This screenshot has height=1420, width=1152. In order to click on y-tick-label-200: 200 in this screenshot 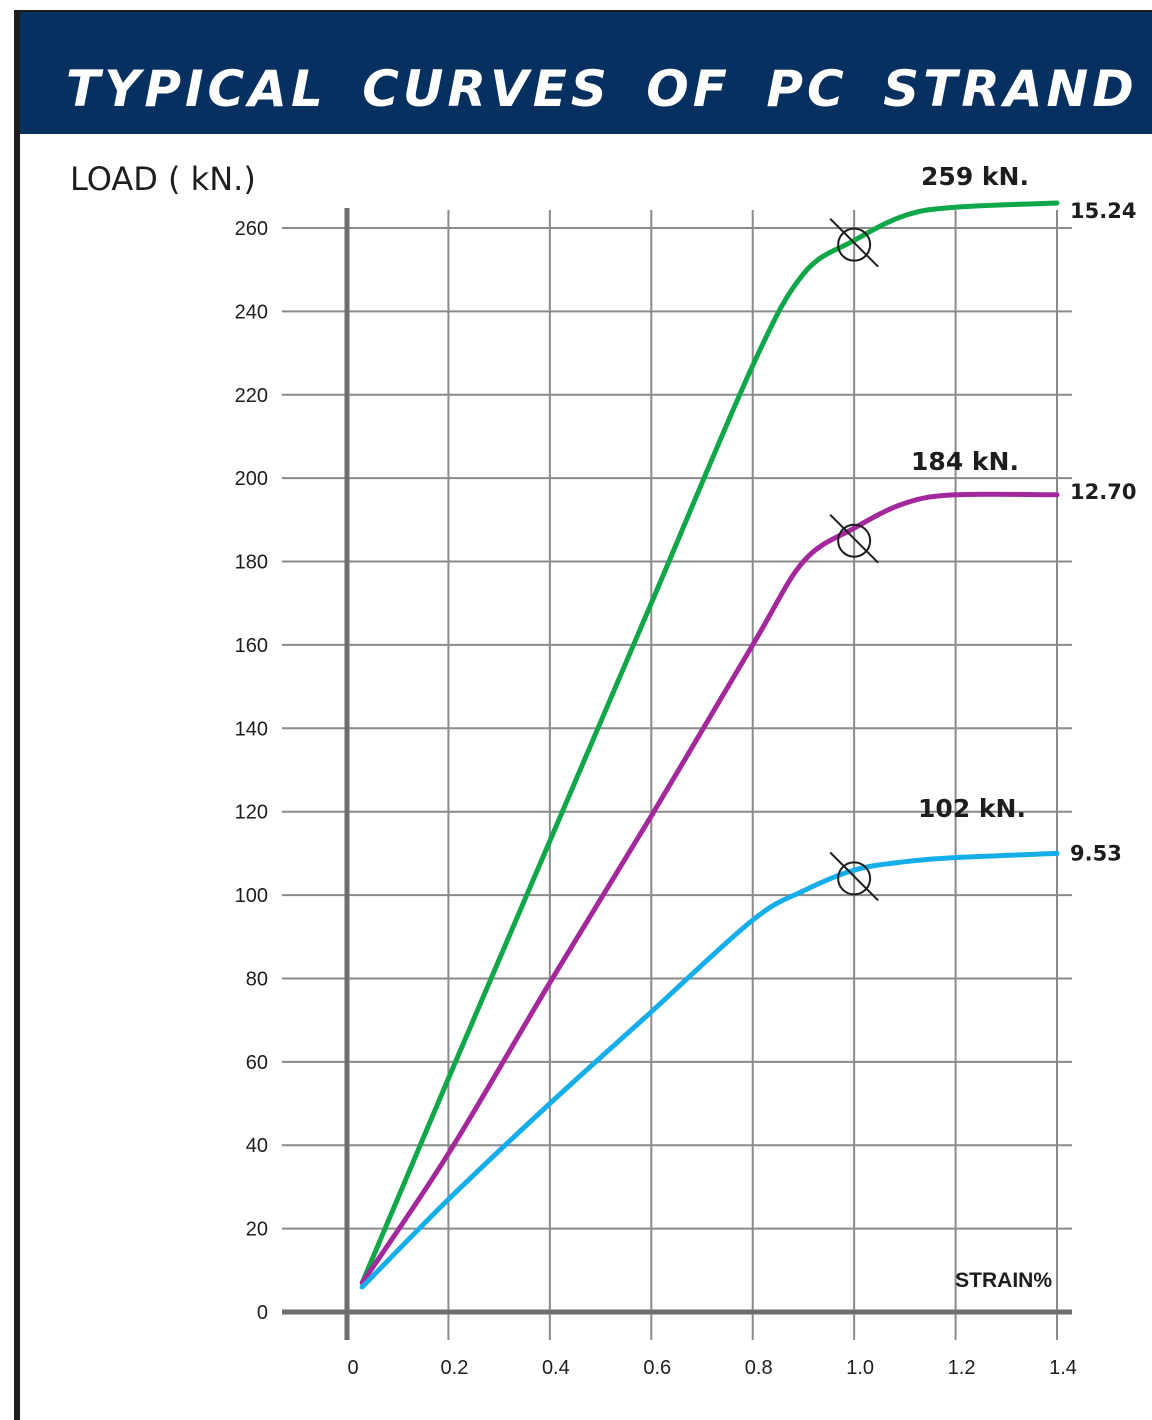, I will do `click(251, 479)`.